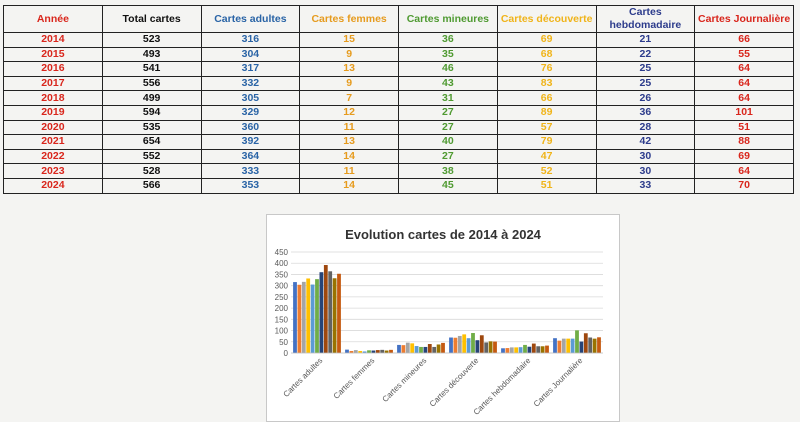  I want to click on cell-journaliere: 55, so click(744, 54).